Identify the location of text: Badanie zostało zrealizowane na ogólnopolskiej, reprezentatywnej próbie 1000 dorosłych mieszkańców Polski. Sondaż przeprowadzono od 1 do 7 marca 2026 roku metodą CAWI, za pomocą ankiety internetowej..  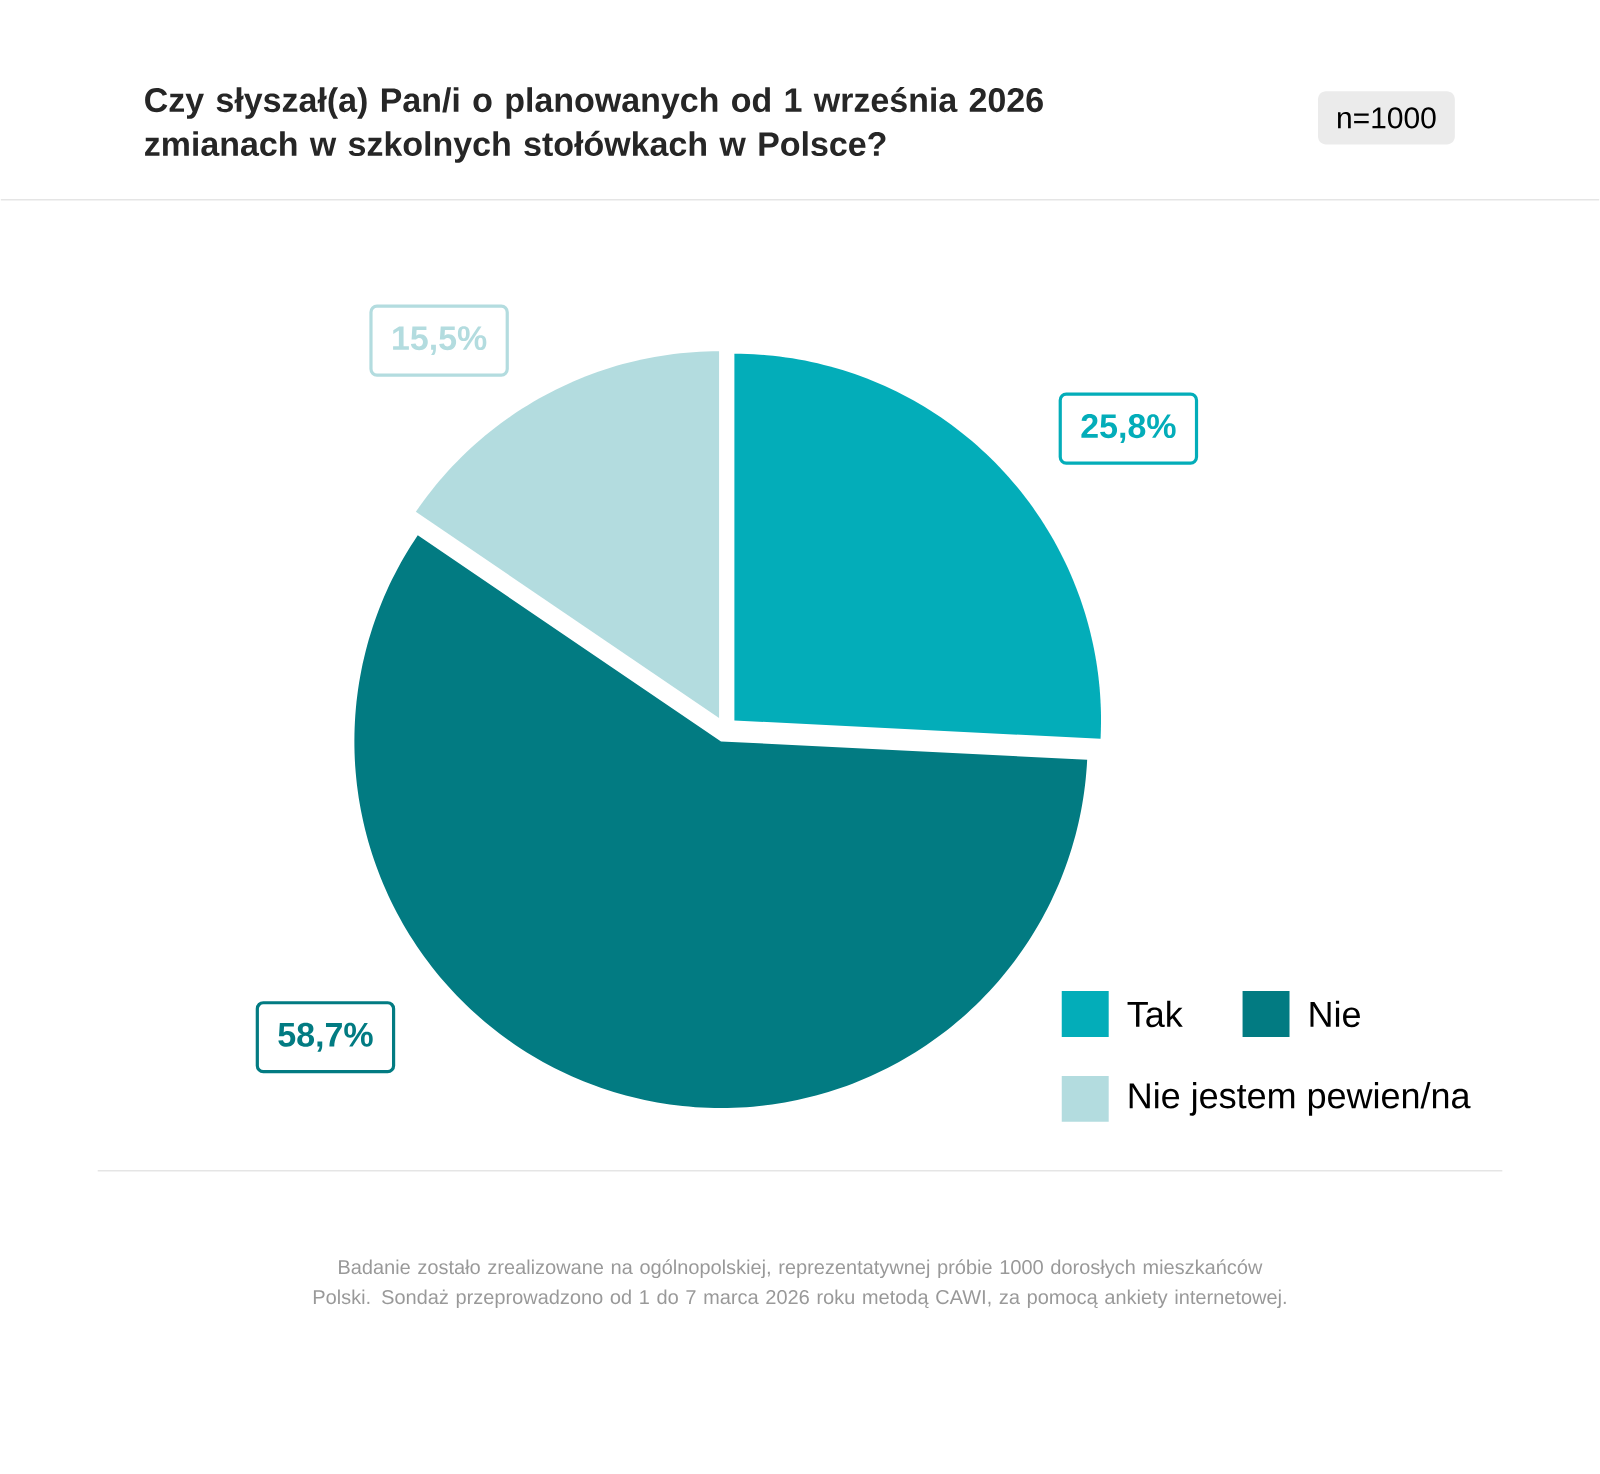
(799, 1284).